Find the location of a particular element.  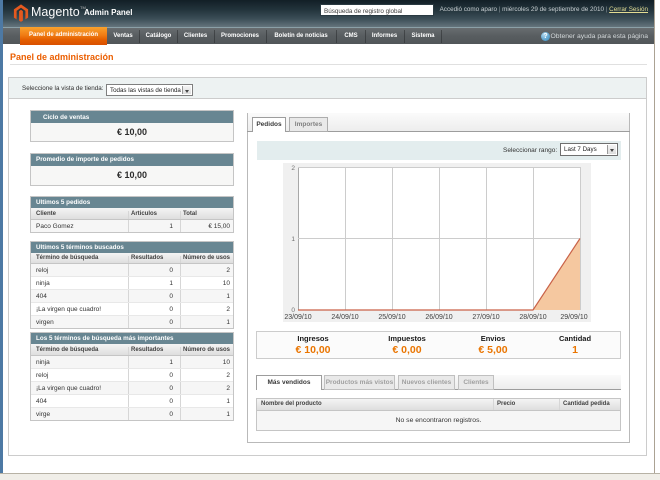

svg-text: 0 is located at coordinates (293, 310).